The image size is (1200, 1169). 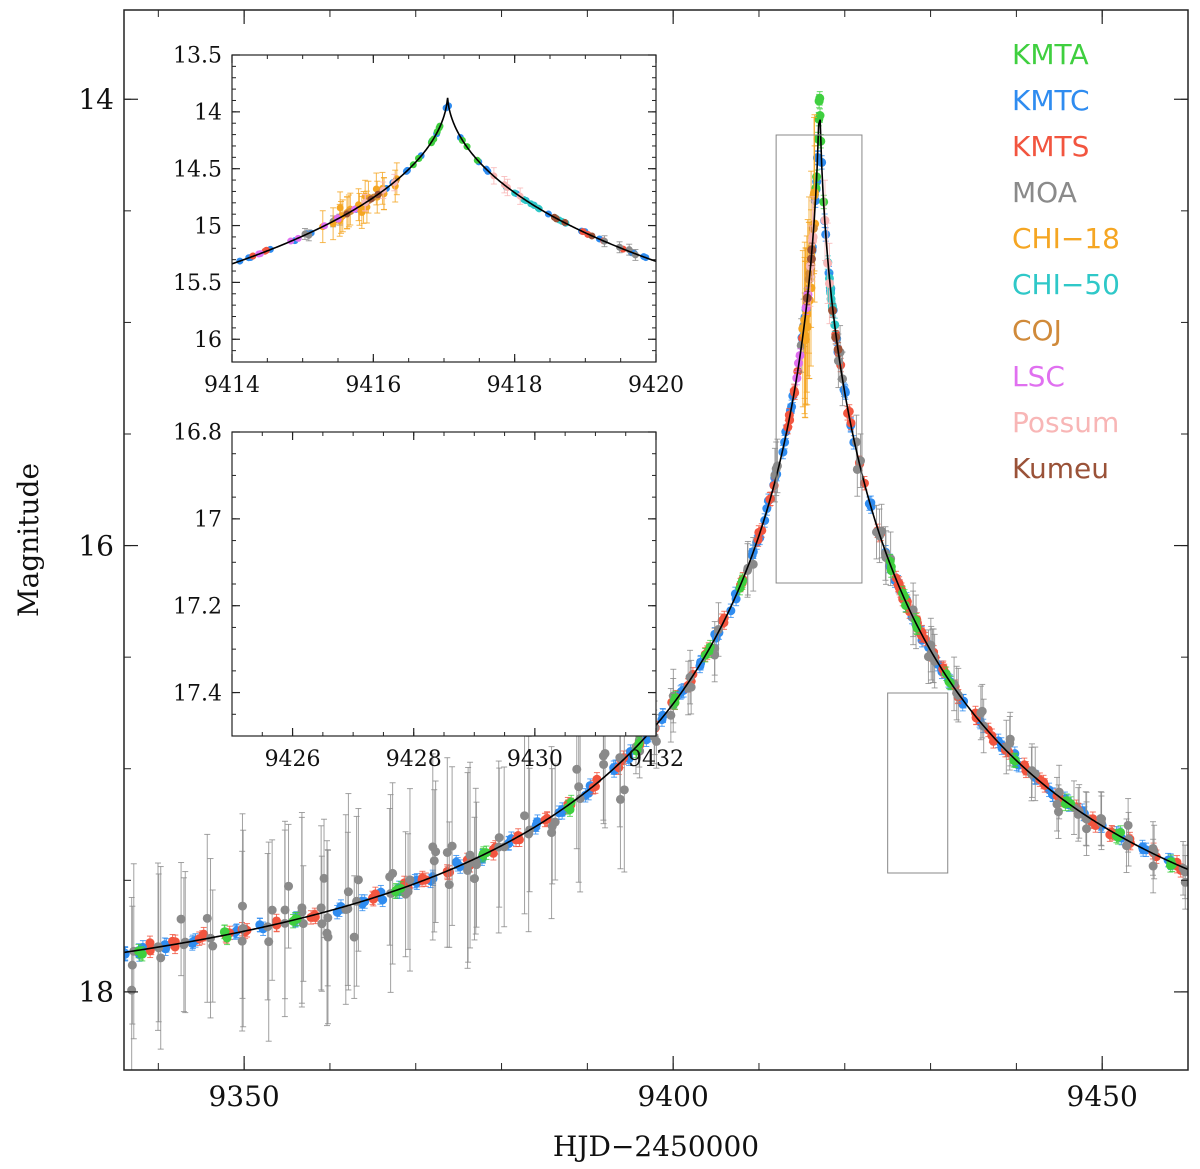 What do you see at coordinates (1066, 238) in the screenshot?
I see `legend-chi-18: CHI−18` at bounding box center [1066, 238].